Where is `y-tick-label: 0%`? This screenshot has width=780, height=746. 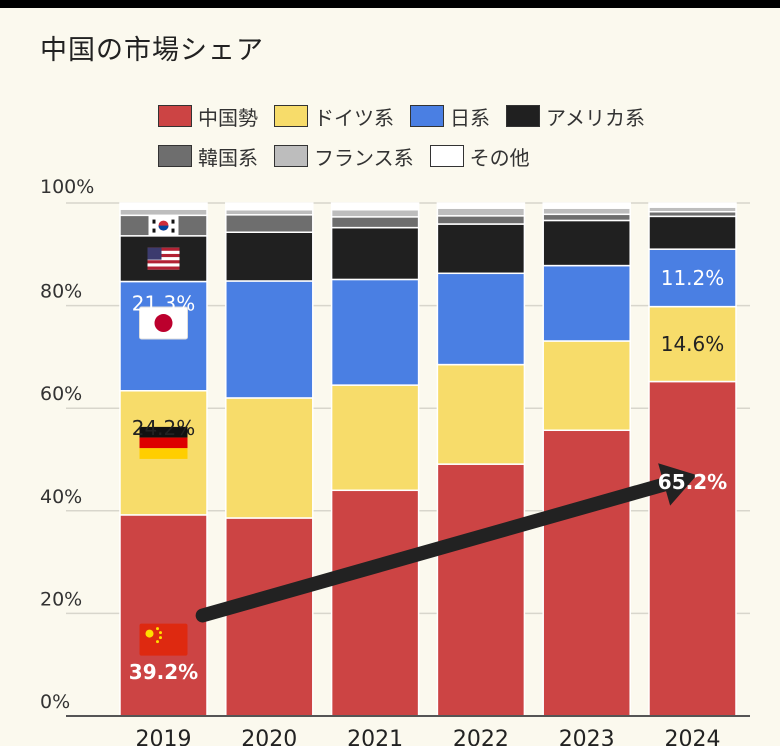 y-tick-label: 0% is located at coordinates (55, 702).